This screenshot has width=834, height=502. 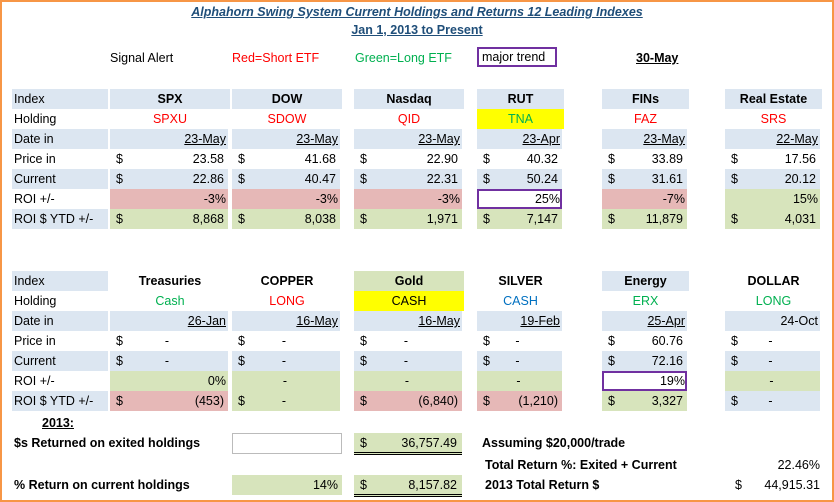 What do you see at coordinates (403, 58) in the screenshot?
I see `green-legend: Green=Long ETF` at bounding box center [403, 58].